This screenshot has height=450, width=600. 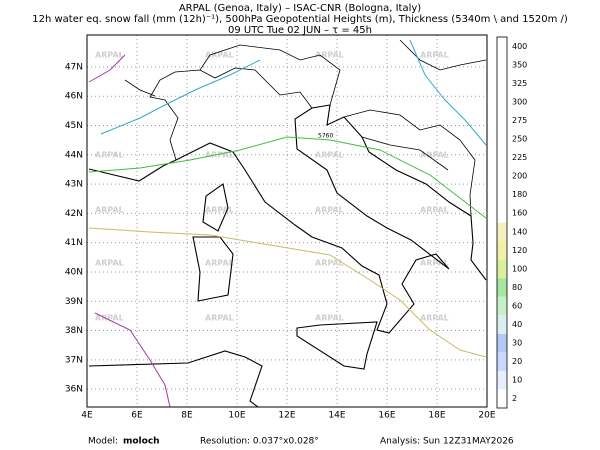 I want to click on x-tick-label: 4E, so click(x=87, y=416).